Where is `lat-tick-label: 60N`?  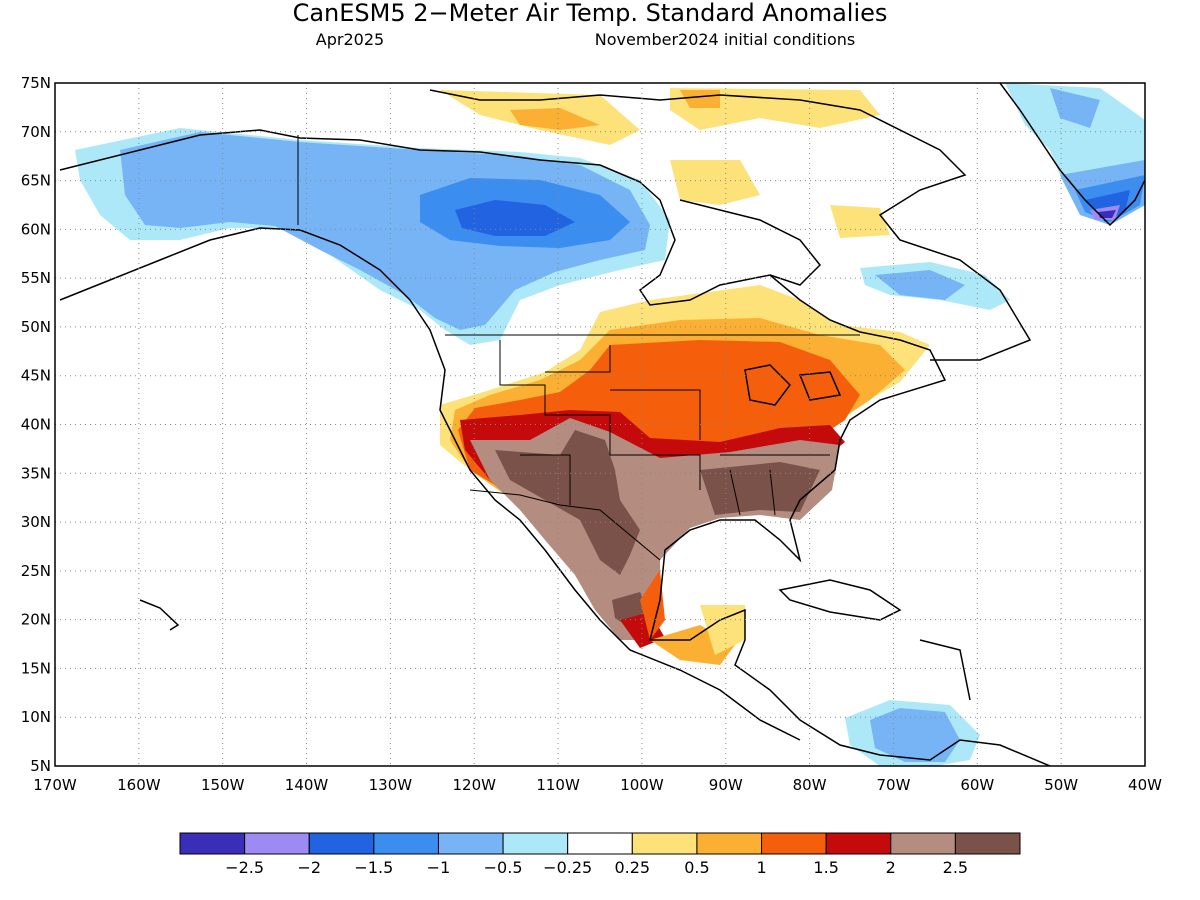
lat-tick-label: 60N is located at coordinates (36, 229).